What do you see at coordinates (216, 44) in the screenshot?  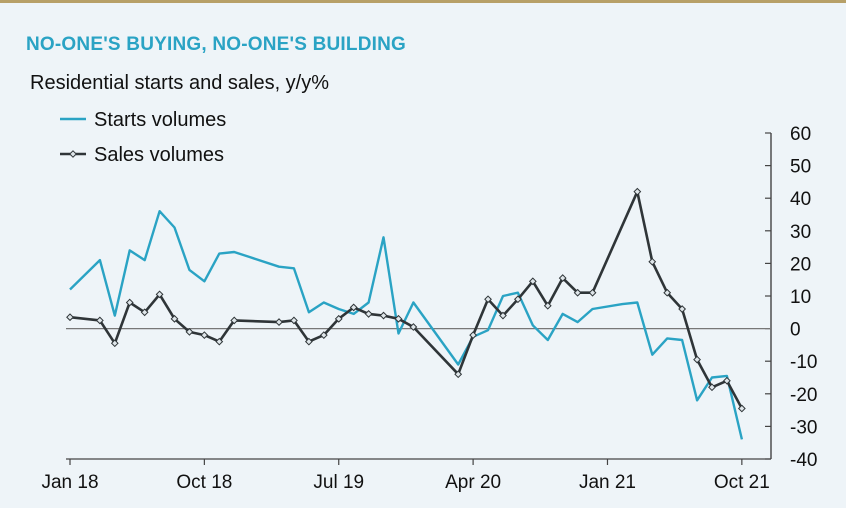 I see `chart-title: NO-ONE'S BUYING, NO-ONE'S BUILDING` at bounding box center [216, 44].